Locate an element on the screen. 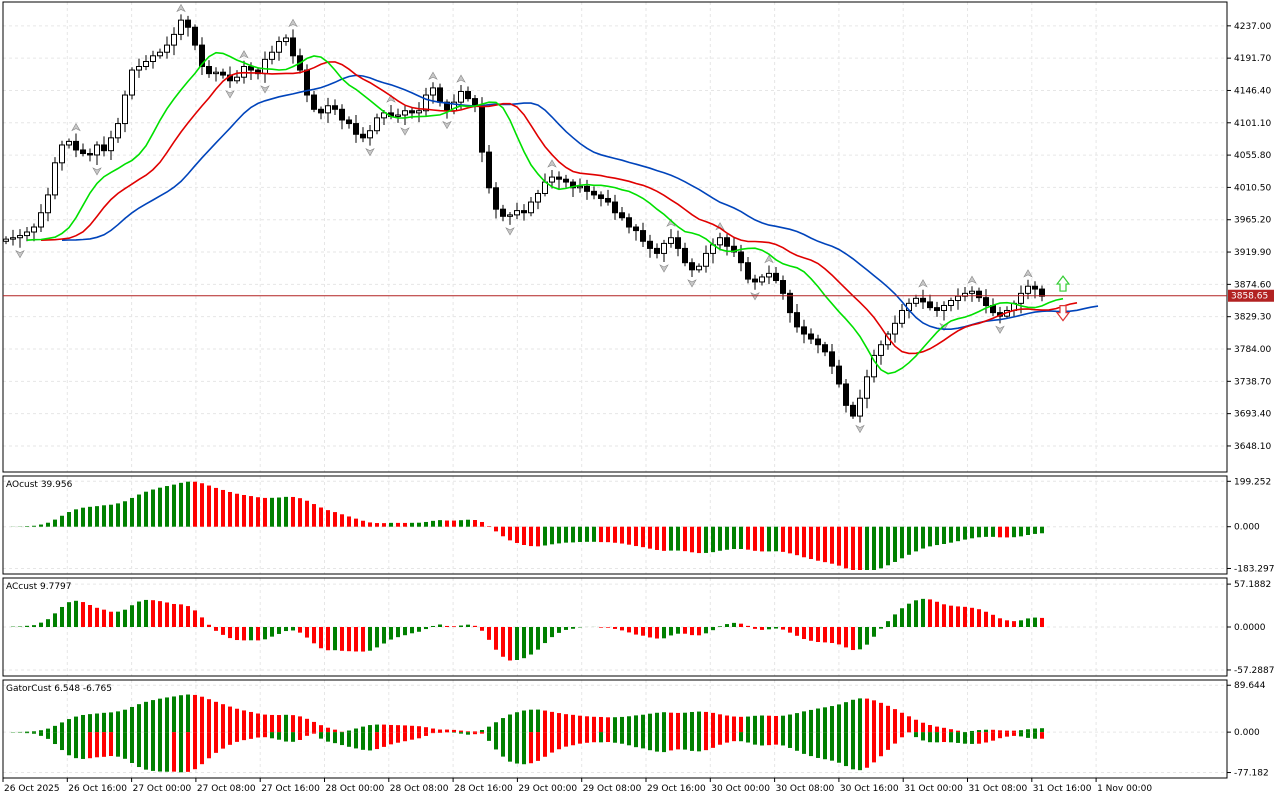  y-tick-label: 3874.60 is located at coordinates (1252, 285).